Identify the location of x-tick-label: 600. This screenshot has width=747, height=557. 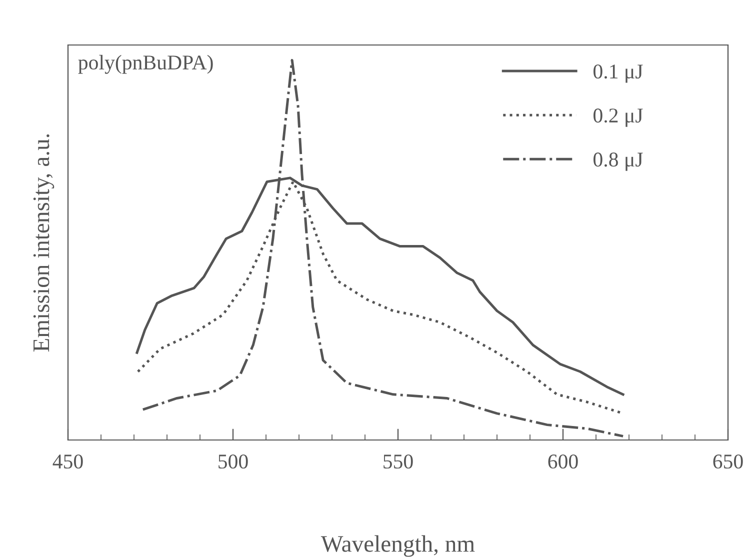
(563, 461).